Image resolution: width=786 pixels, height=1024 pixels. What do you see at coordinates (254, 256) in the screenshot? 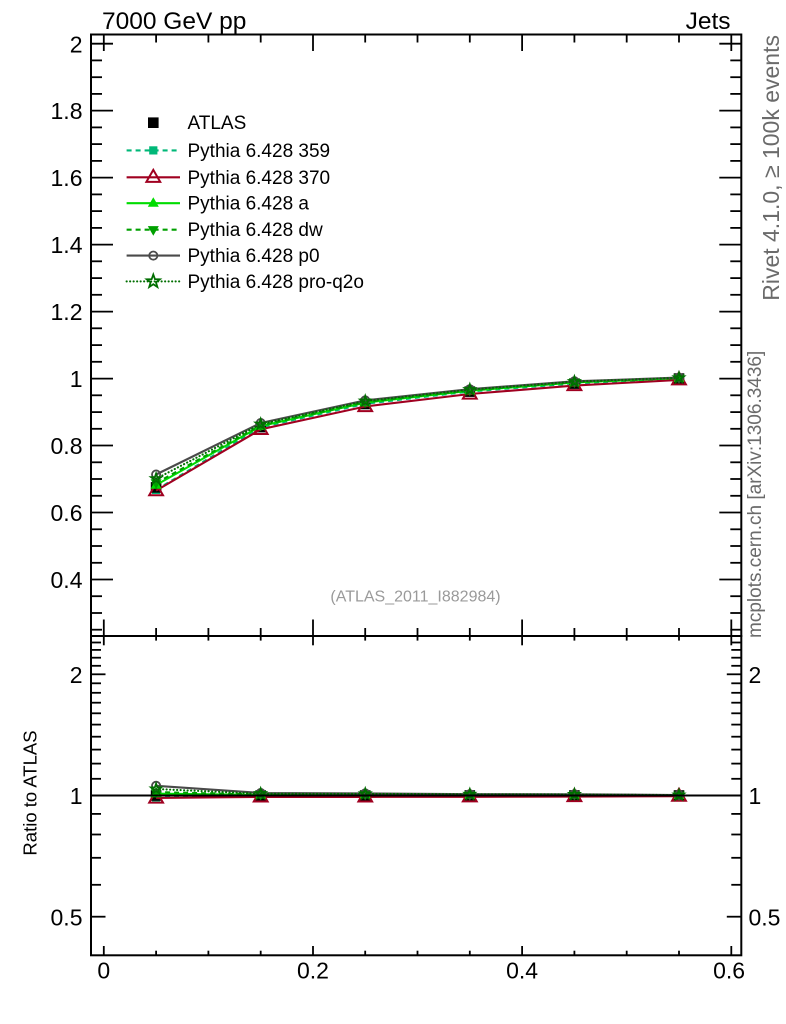
I see `svg-text: Pythia 6.428 p0` at bounding box center [254, 256].